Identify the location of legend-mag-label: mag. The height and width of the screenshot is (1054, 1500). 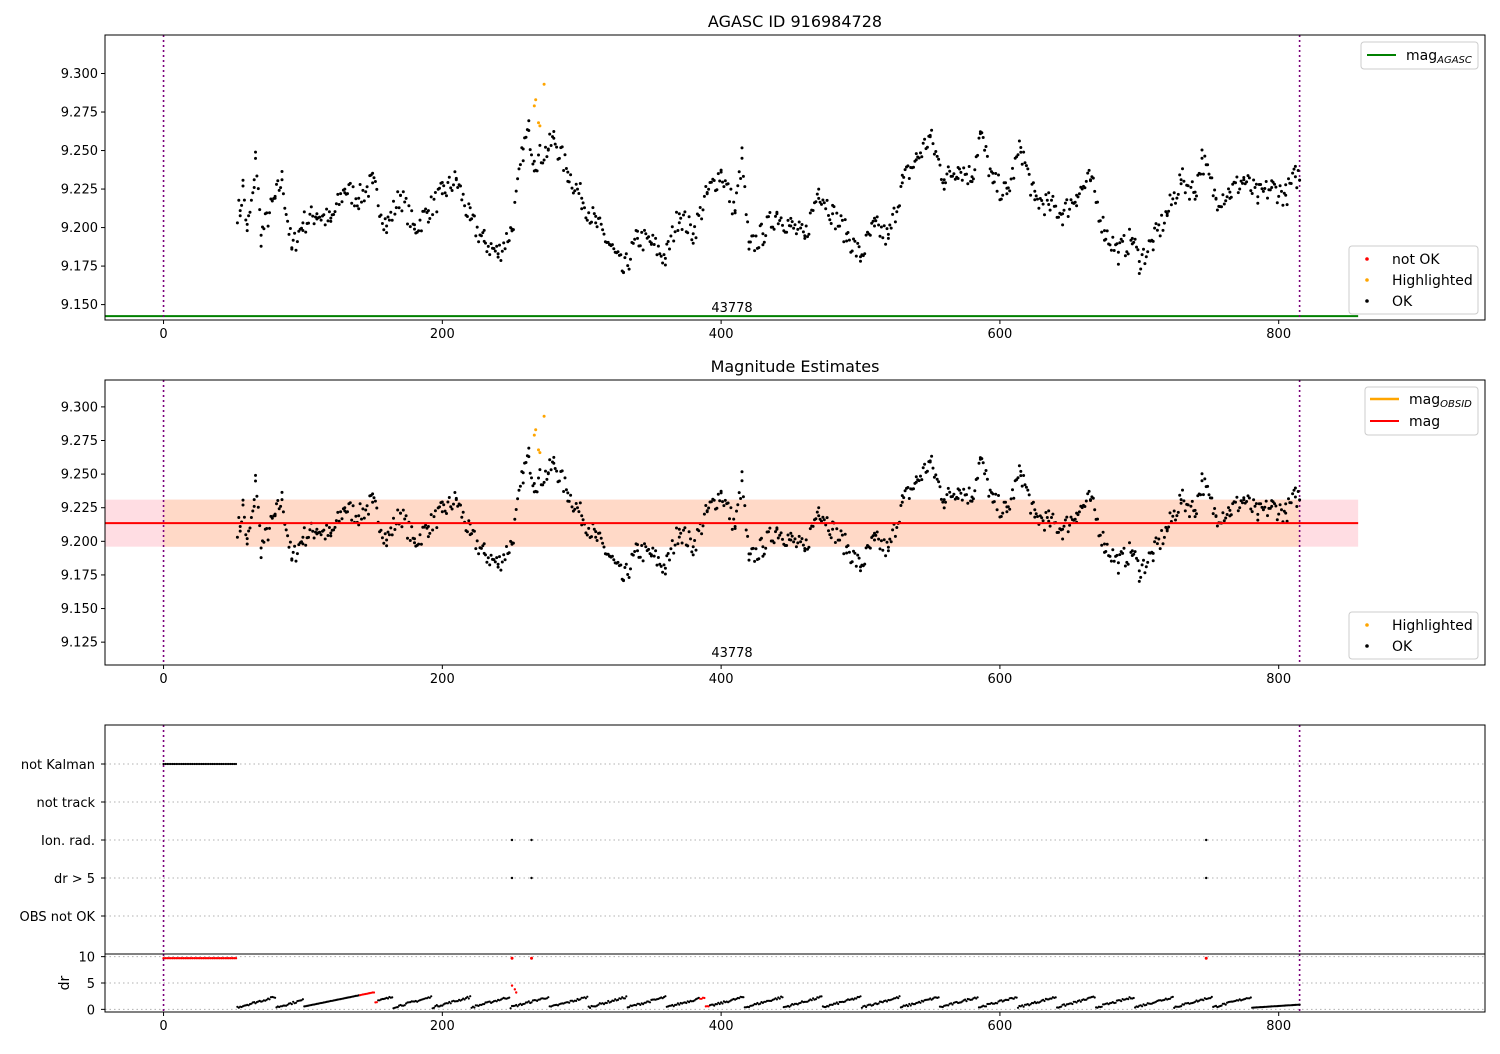
(1424, 422).